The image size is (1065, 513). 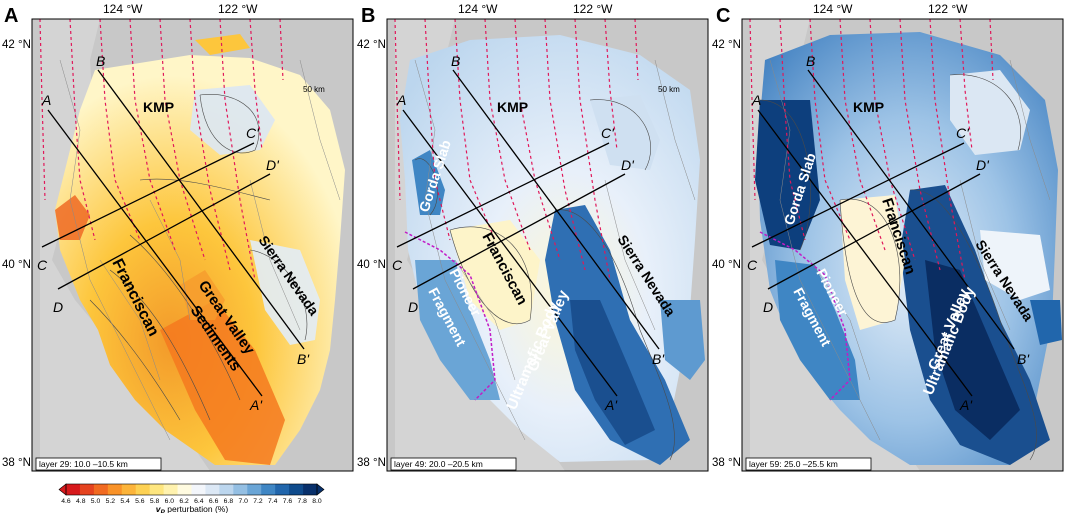 What do you see at coordinates (66, 501) in the screenshot?
I see `colorbar-tick-label: 4.6` at bounding box center [66, 501].